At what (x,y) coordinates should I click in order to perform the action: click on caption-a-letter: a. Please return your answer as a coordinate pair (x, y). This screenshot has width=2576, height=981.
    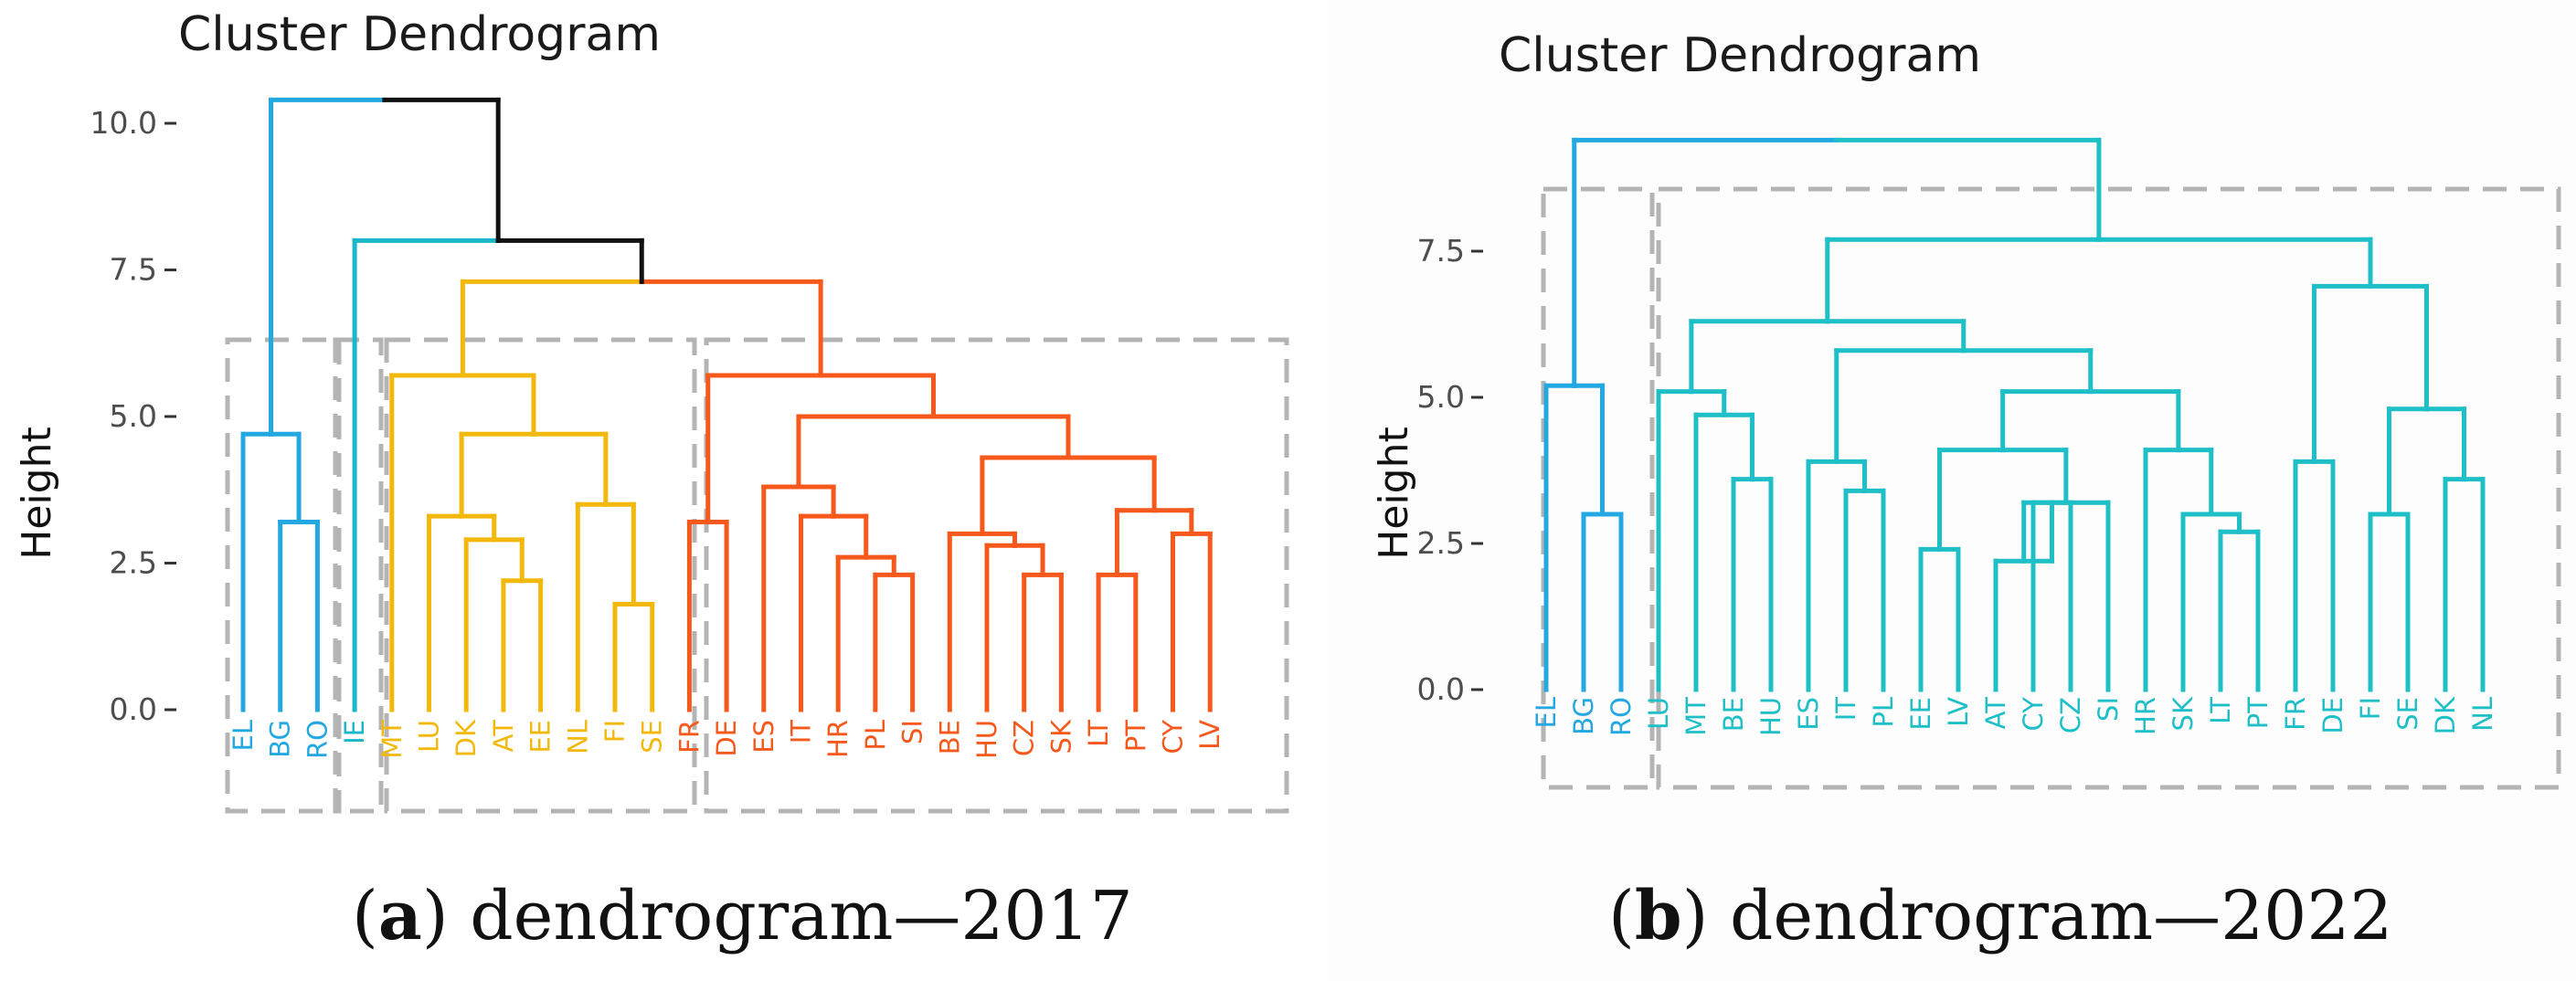
    Looking at the image, I should click on (399, 916).